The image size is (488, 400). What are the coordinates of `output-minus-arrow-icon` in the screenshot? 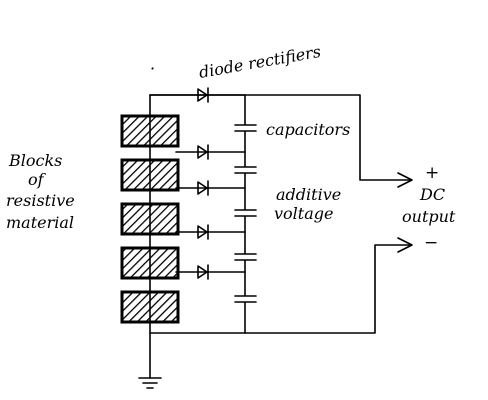 It's located at (405, 245).